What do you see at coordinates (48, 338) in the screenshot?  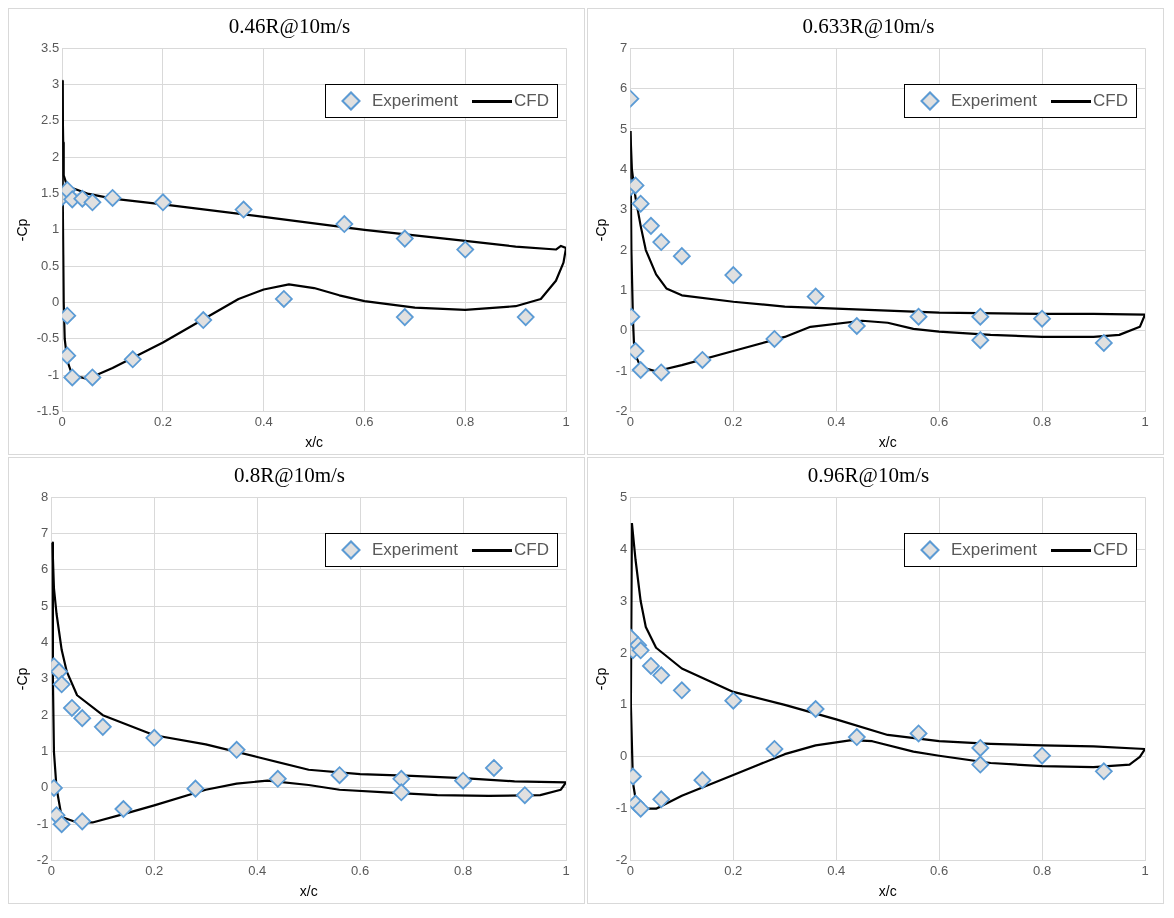 I see `y-tick-label: -0.5` at bounding box center [48, 338].